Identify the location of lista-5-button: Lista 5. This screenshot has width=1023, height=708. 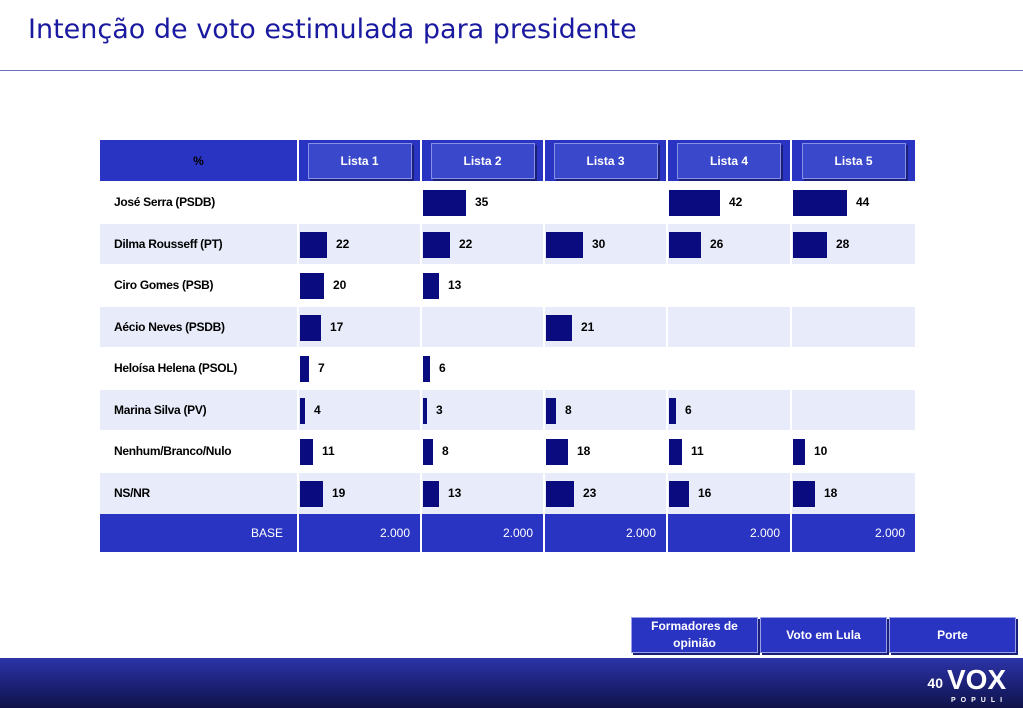
(853, 160).